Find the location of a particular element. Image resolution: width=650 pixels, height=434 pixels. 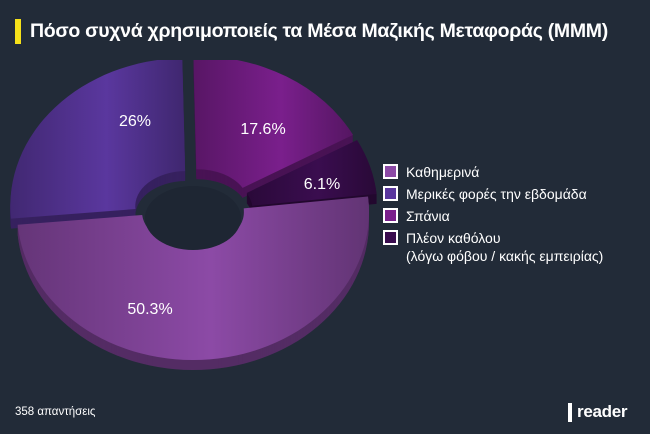

legend-item-rarely: Σπάνια is located at coordinates (493, 216).